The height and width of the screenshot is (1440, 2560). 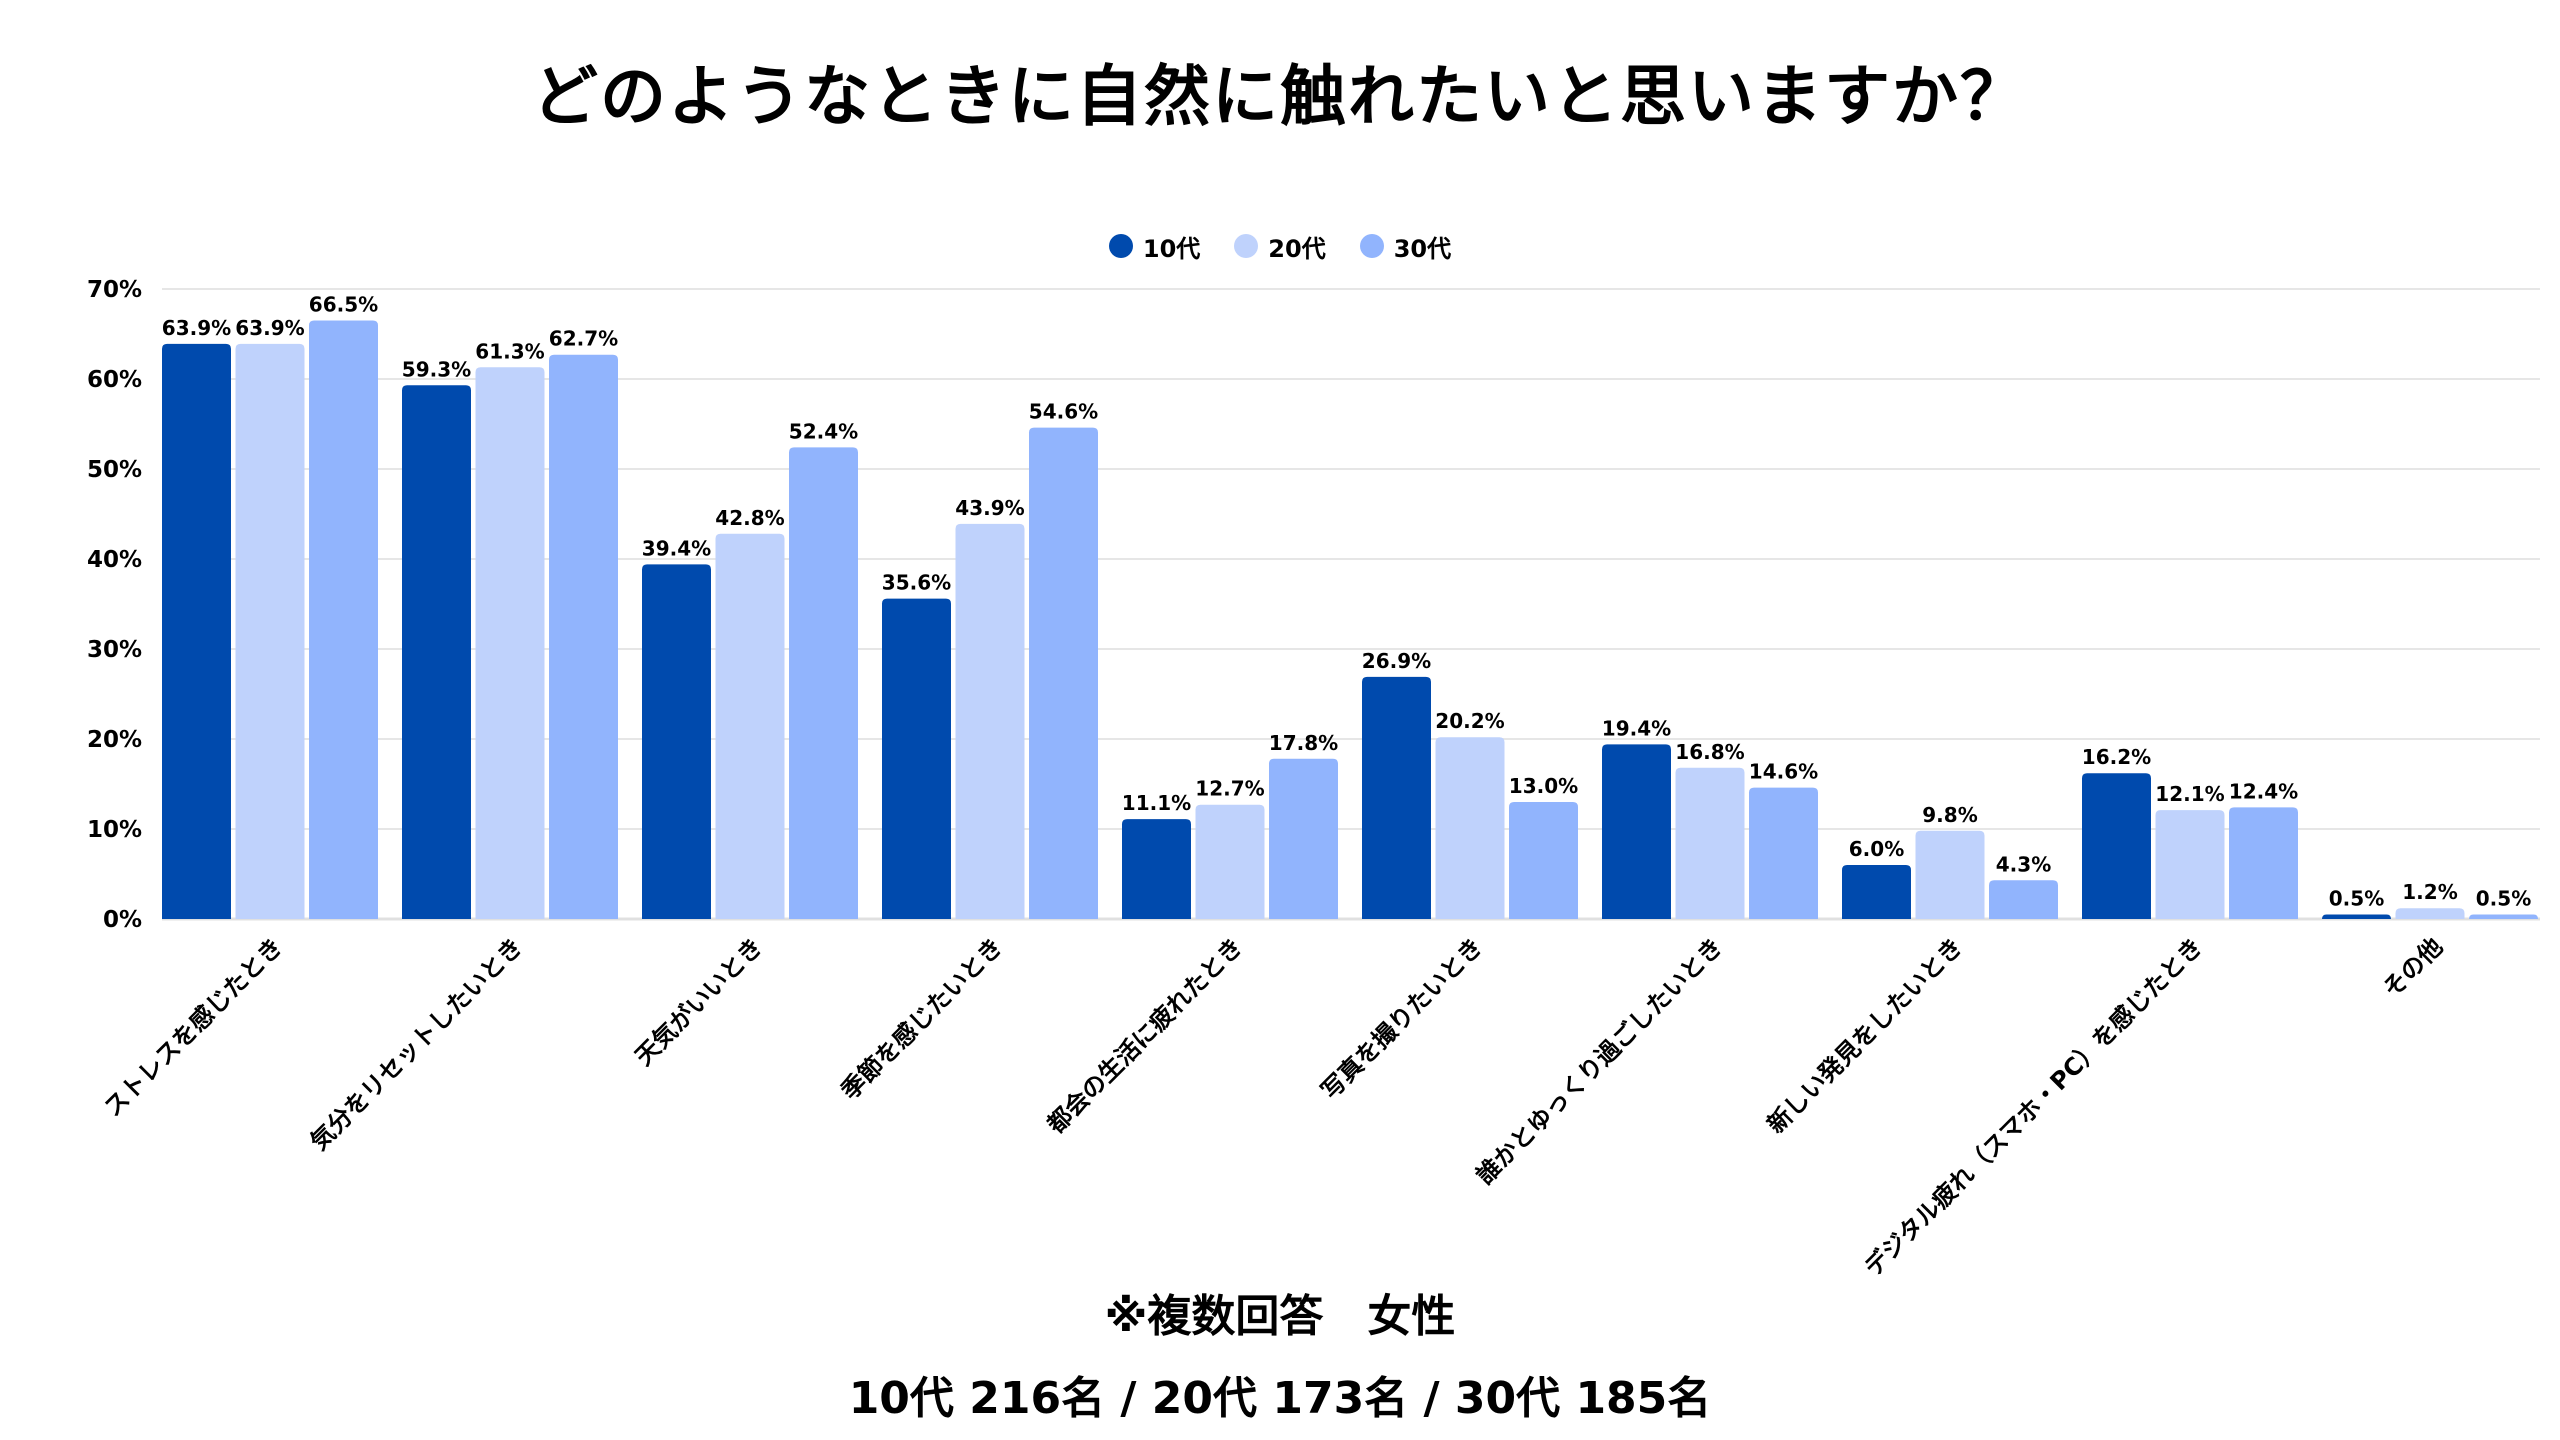 I want to click on data-label: 4.3%, so click(x=2023, y=864).